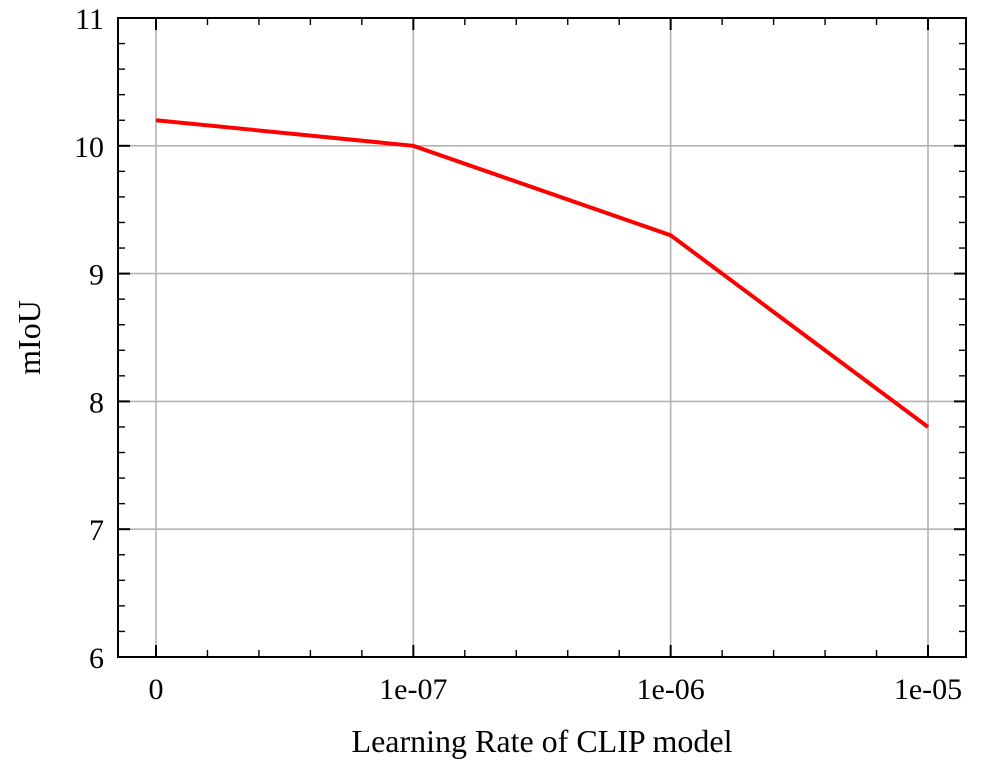 This screenshot has width=994, height=774. Describe the element at coordinates (413, 689) in the screenshot. I see `x-tick-label: 1e-07` at that location.